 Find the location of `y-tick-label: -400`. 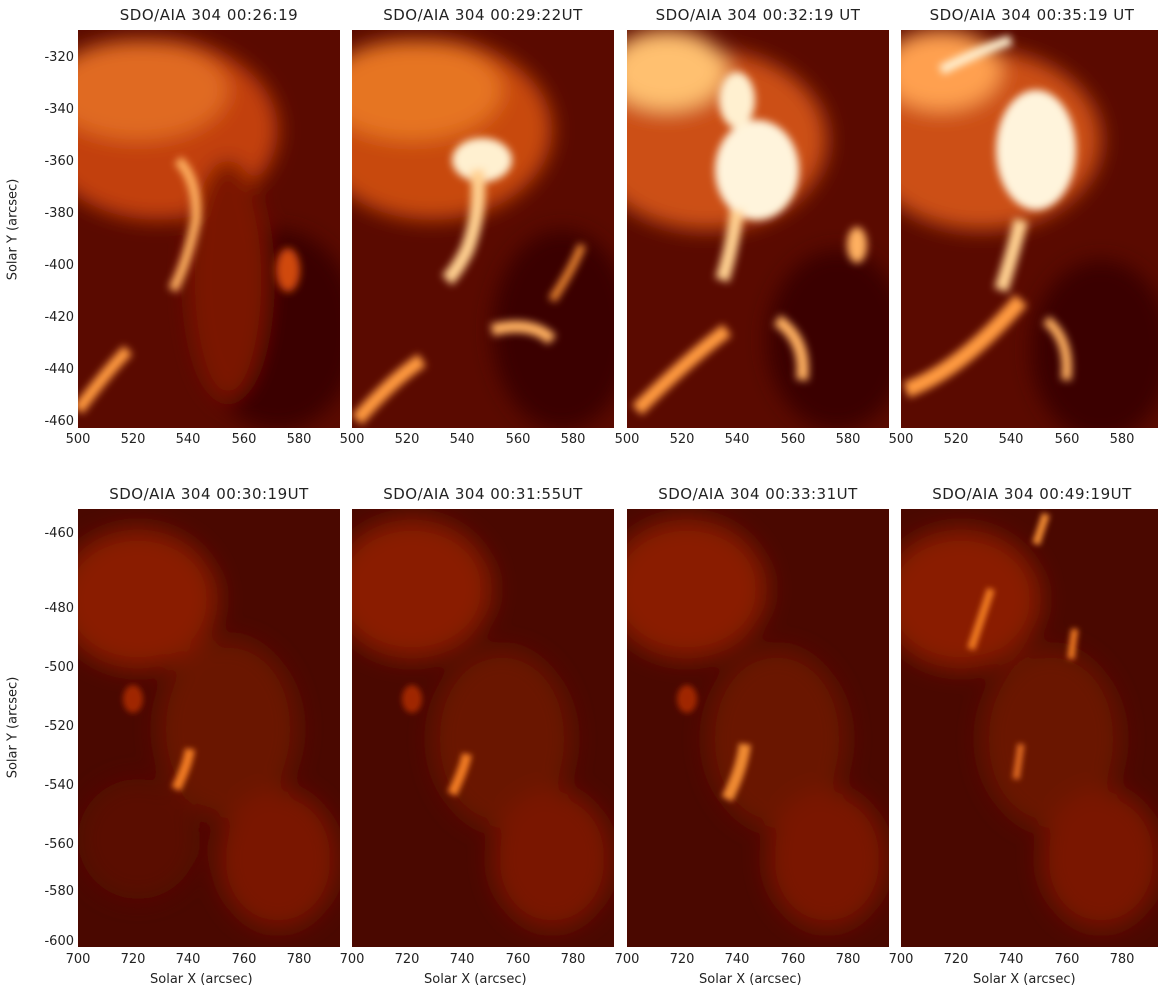

y-tick-label: -400 is located at coordinates (59, 265).